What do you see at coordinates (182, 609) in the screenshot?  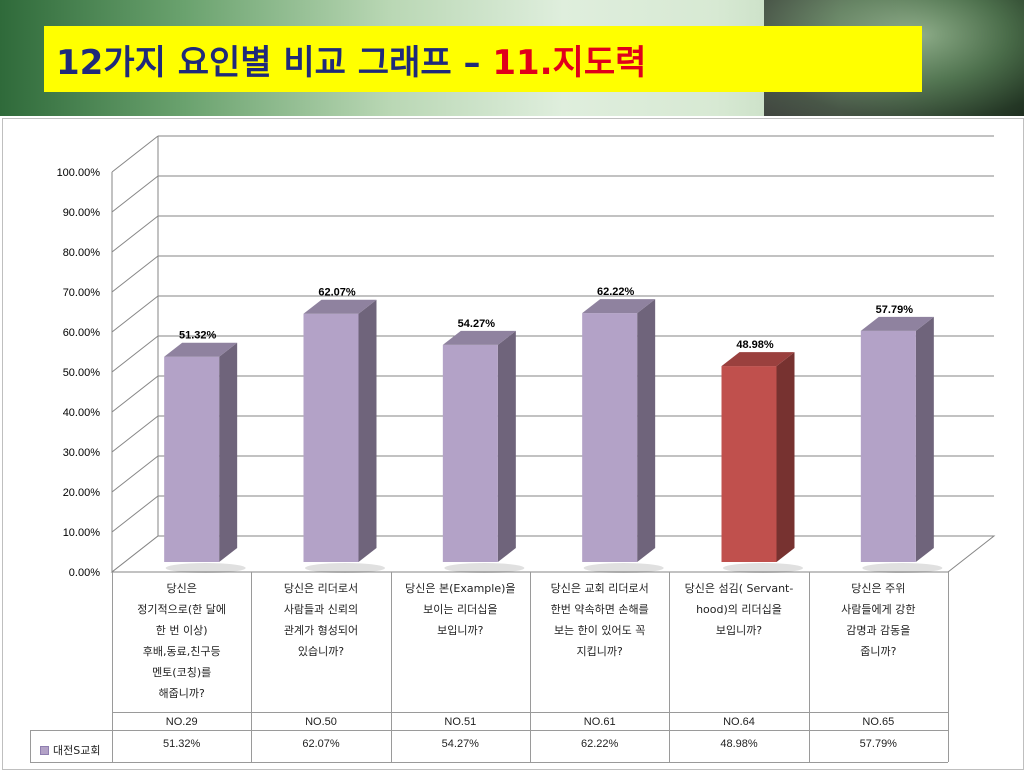 I see `category-label-line: 정기적으로(한 달에` at bounding box center [182, 609].